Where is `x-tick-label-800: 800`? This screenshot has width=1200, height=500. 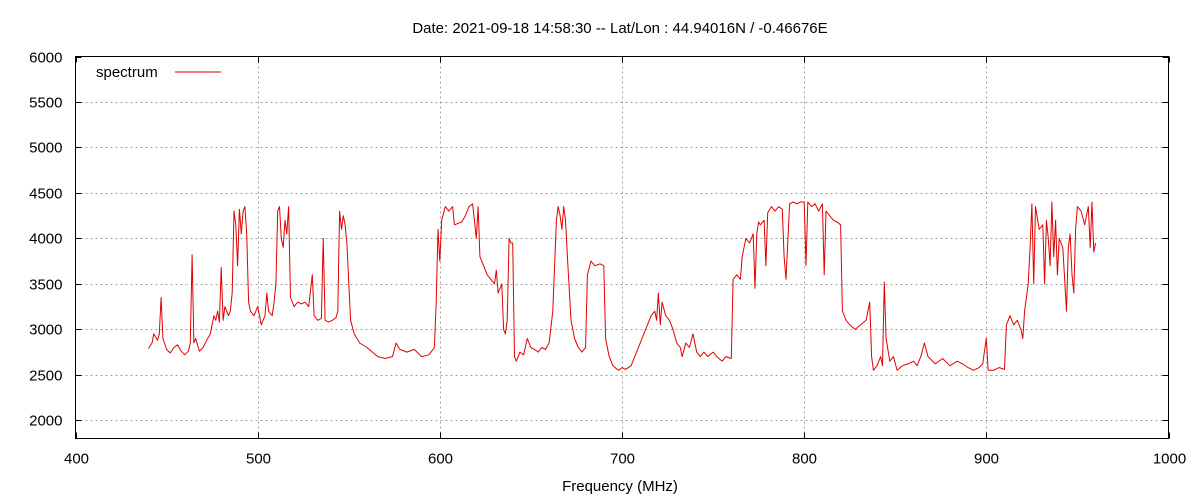
x-tick-label-800: 800 is located at coordinates (804, 459).